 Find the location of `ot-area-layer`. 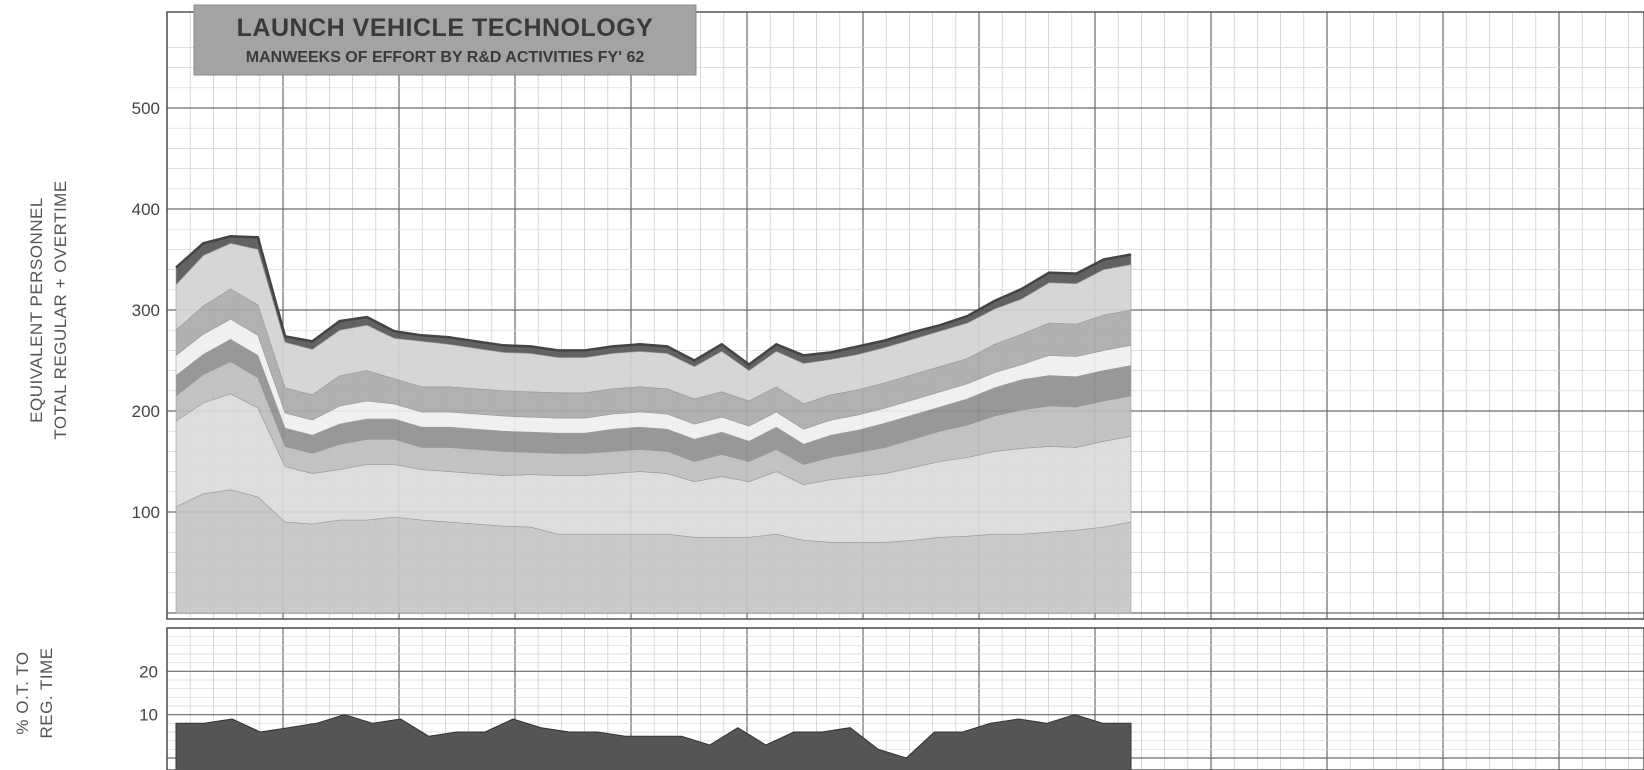

ot-area-layer is located at coordinates (653, 742).